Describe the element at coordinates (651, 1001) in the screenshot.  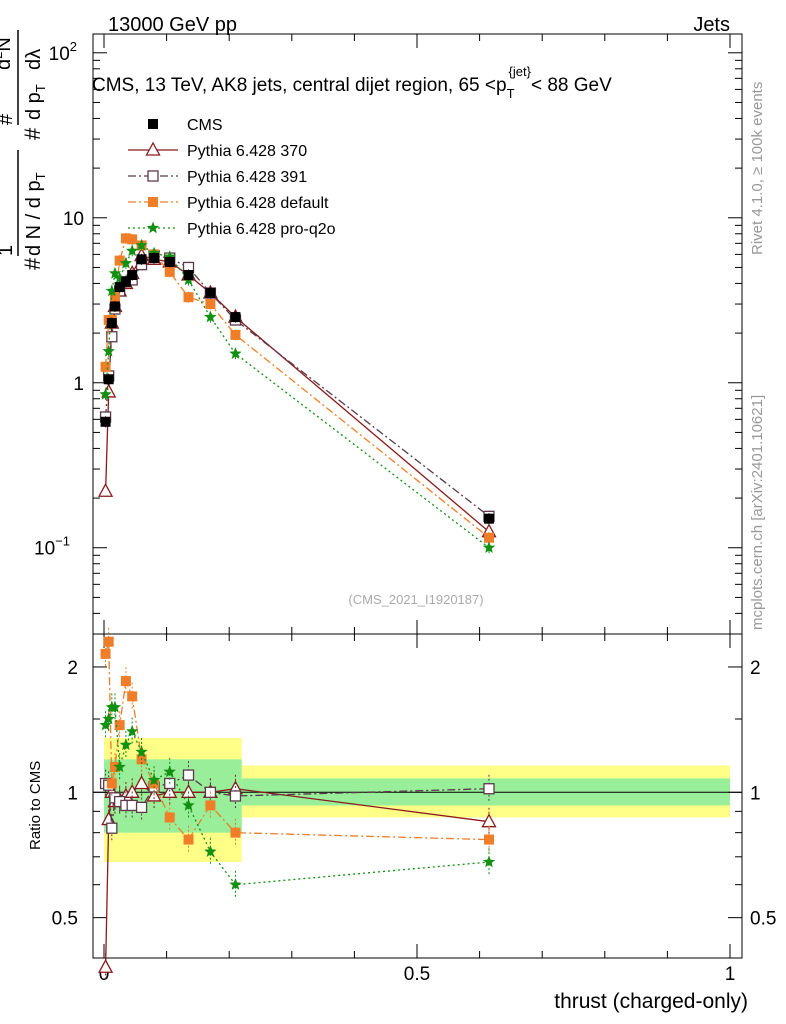
I see `x-axis-label: thrust (charged-only)` at that location.